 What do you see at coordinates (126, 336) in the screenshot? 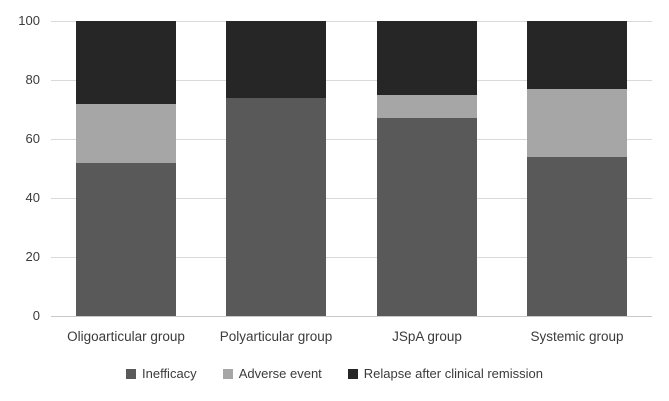
I see `x-category-label-oligoarticular: Oligoarticular group` at bounding box center [126, 336].